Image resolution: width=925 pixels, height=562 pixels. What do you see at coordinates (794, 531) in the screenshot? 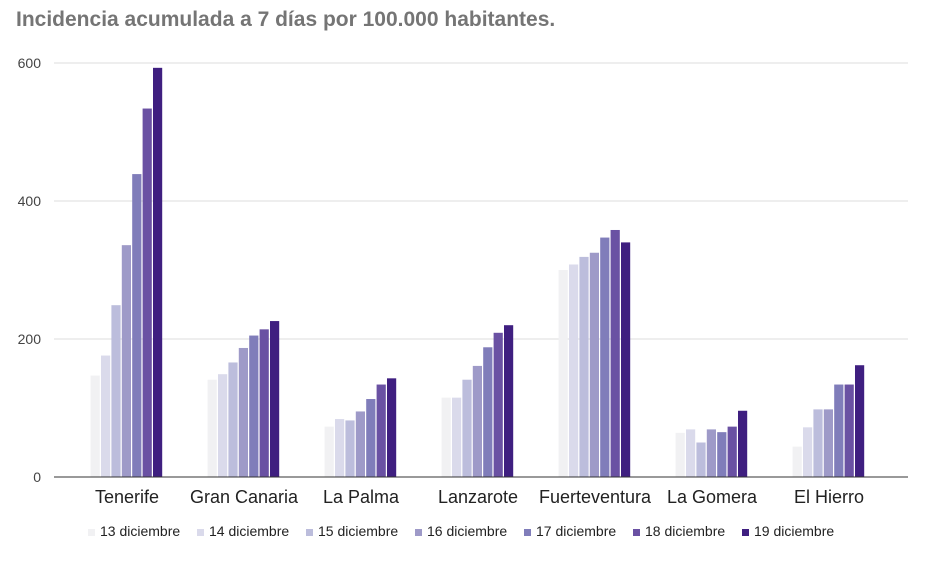
I see `legend-label: 19 diciembre` at bounding box center [794, 531].